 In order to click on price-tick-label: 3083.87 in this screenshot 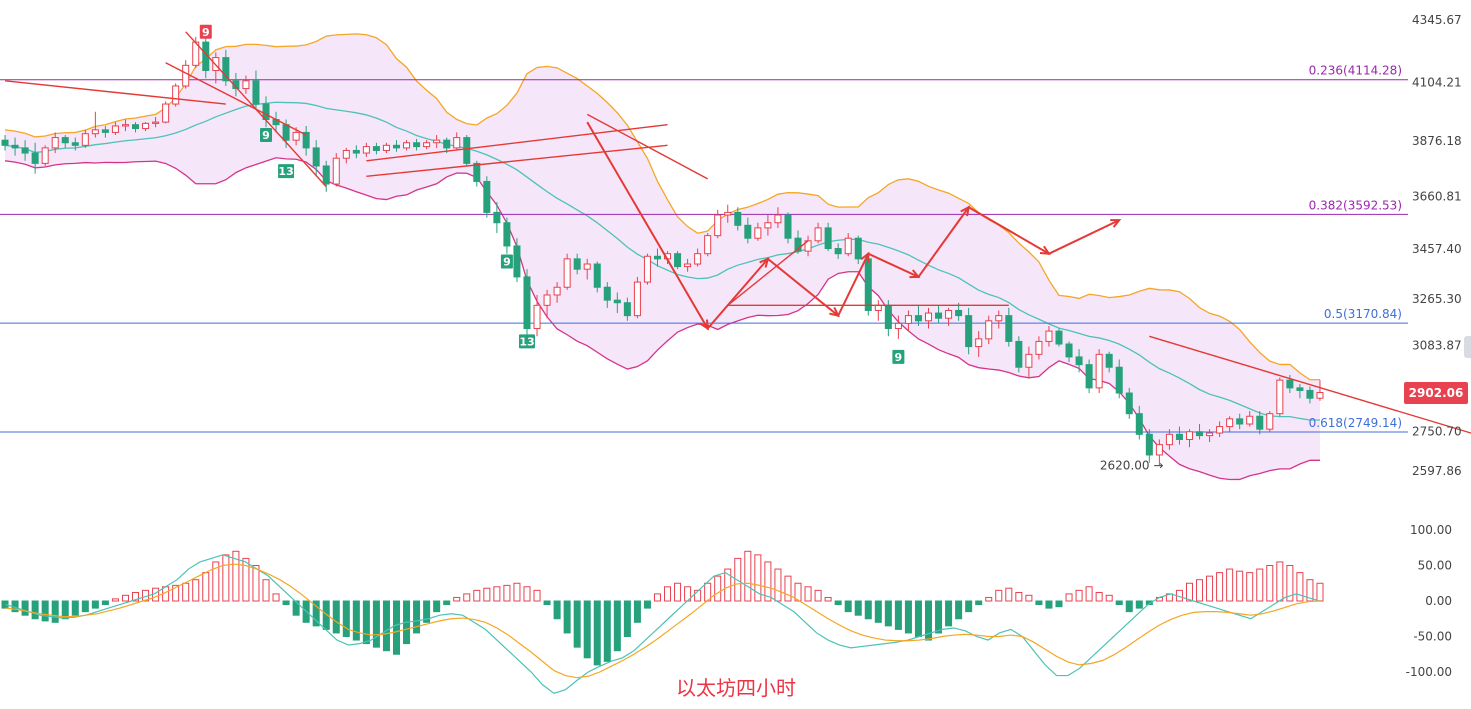, I will do `click(1437, 346)`.